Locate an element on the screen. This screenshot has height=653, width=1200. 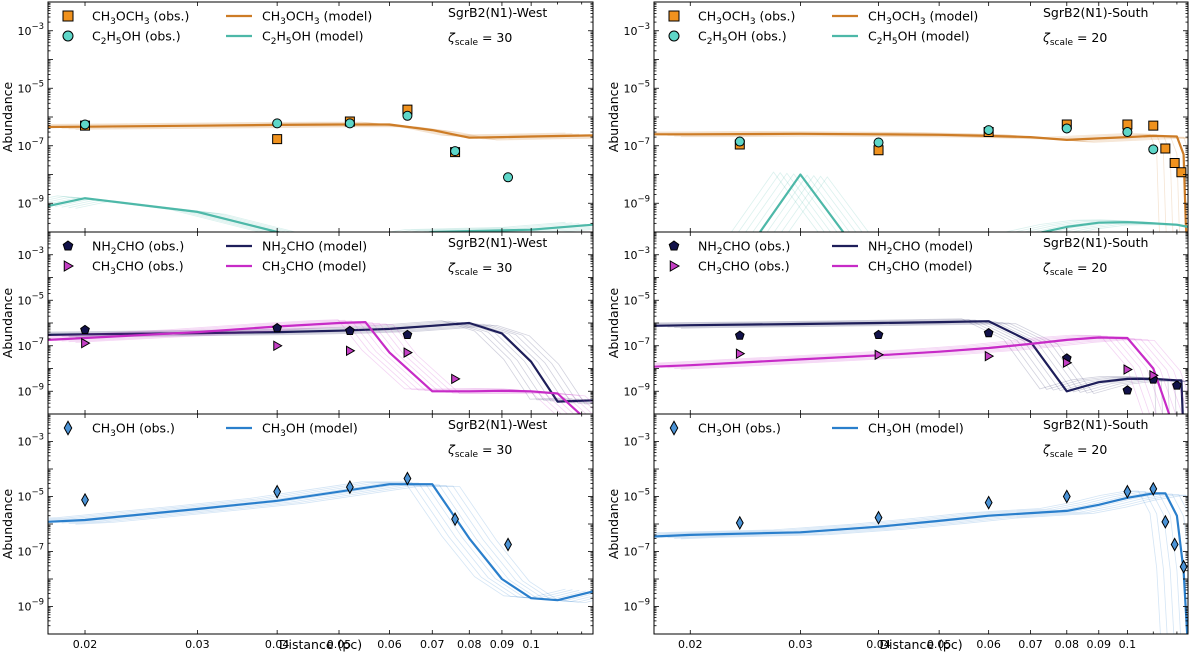
x-tick-label: 0.04 is located at coordinates (277, 644).